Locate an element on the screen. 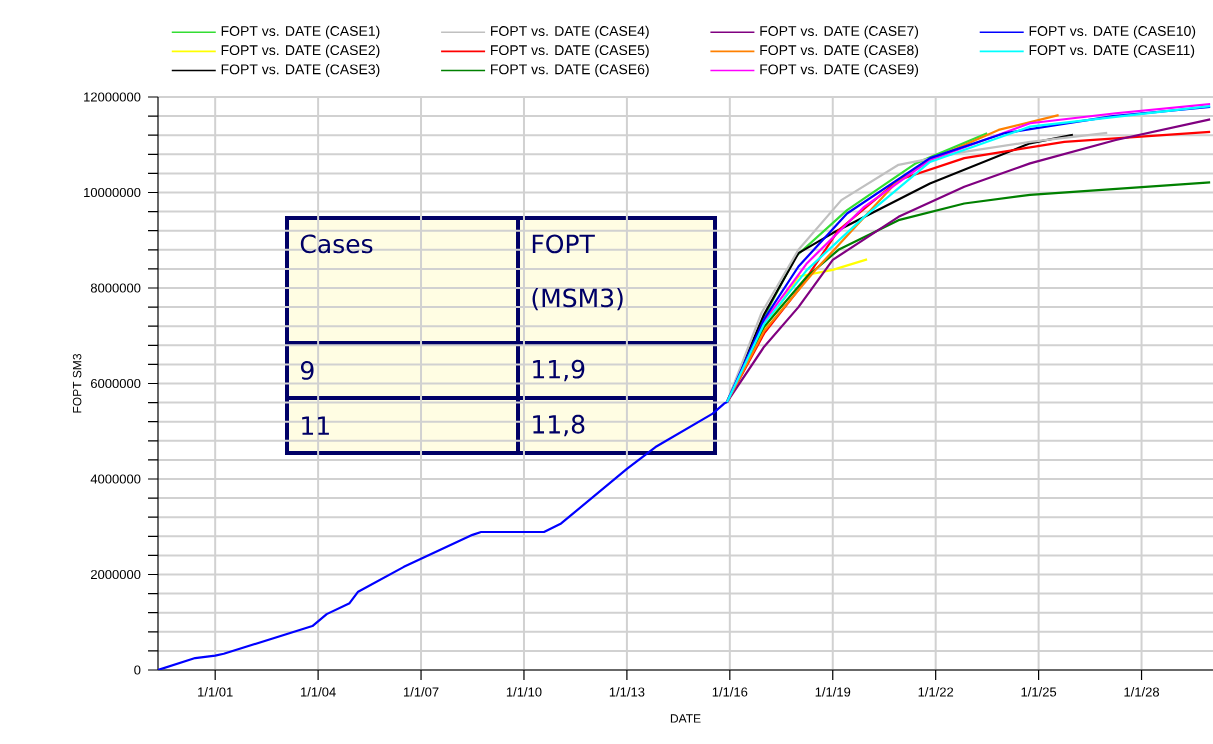  x-tick-label: 1/1/10 is located at coordinates (524, 692).